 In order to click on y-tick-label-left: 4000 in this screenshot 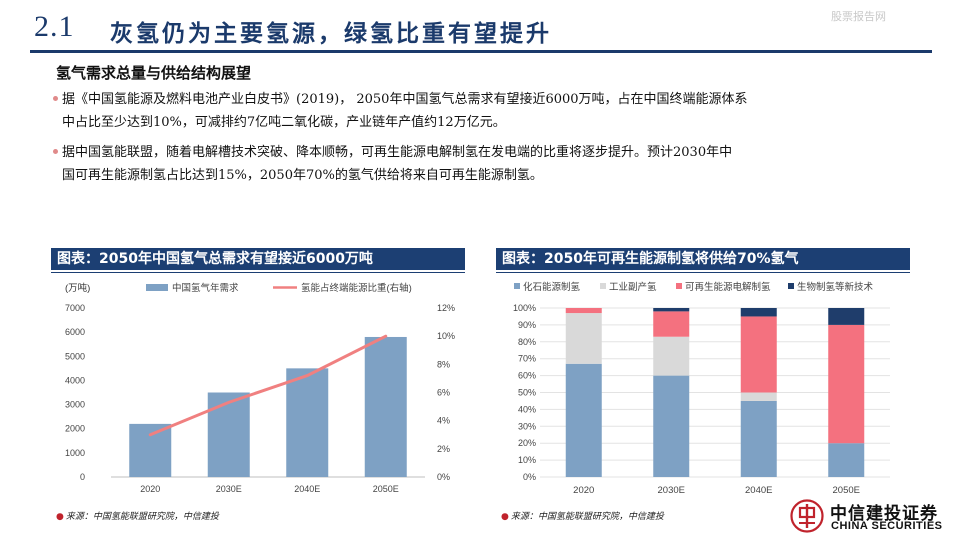, I will do `click(75, 380)`.